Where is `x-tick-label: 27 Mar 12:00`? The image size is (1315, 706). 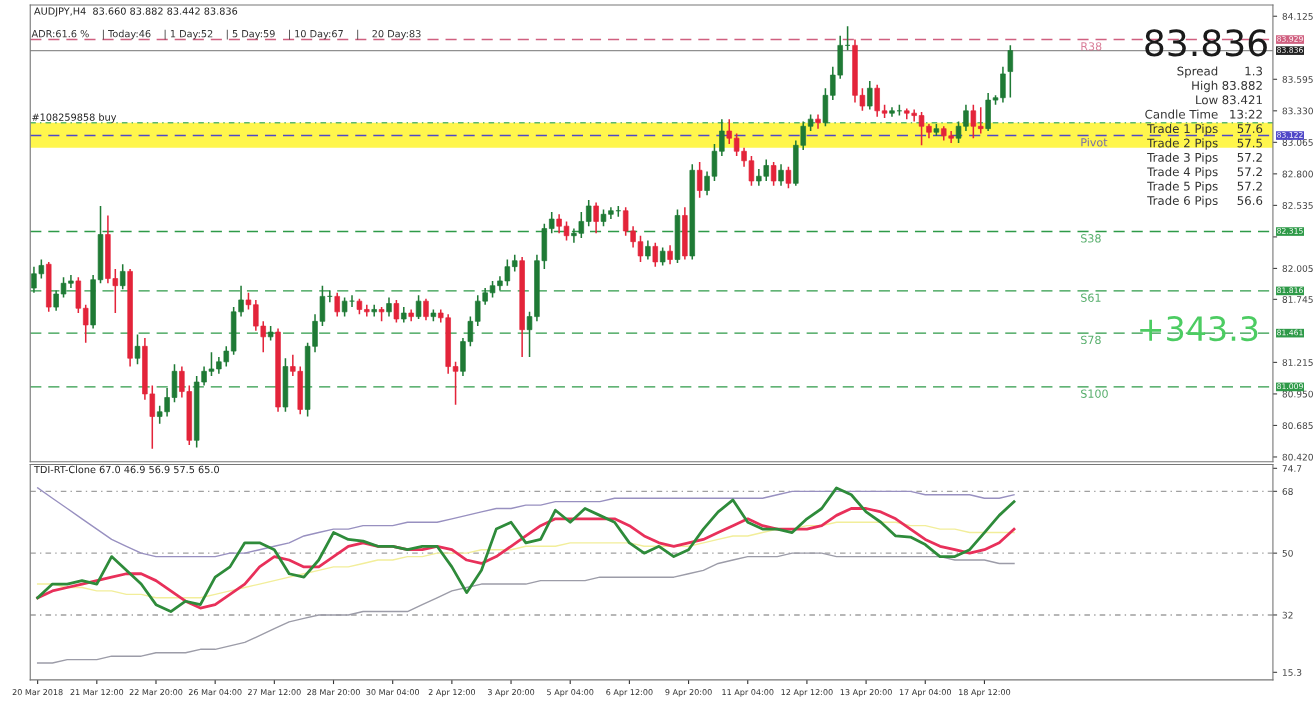 x-tick-label: 27 Mar 12:00 is located at coordinates (274, 692).